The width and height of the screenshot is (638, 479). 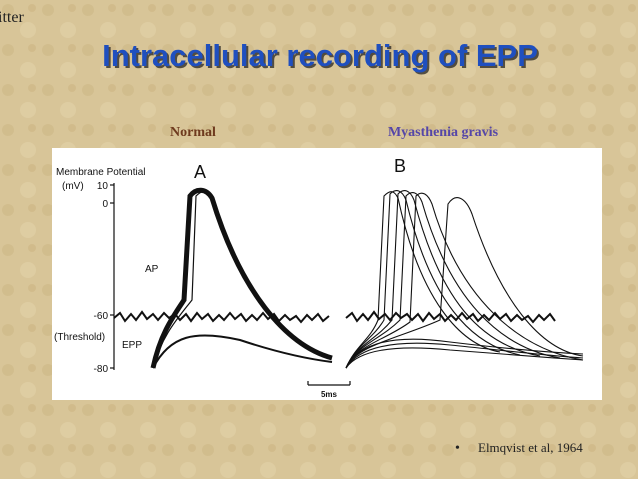 What do you see at coordinates (152, 269) in the screenshot?
I see `ap-label: AP` at bounding box center [152, 269].